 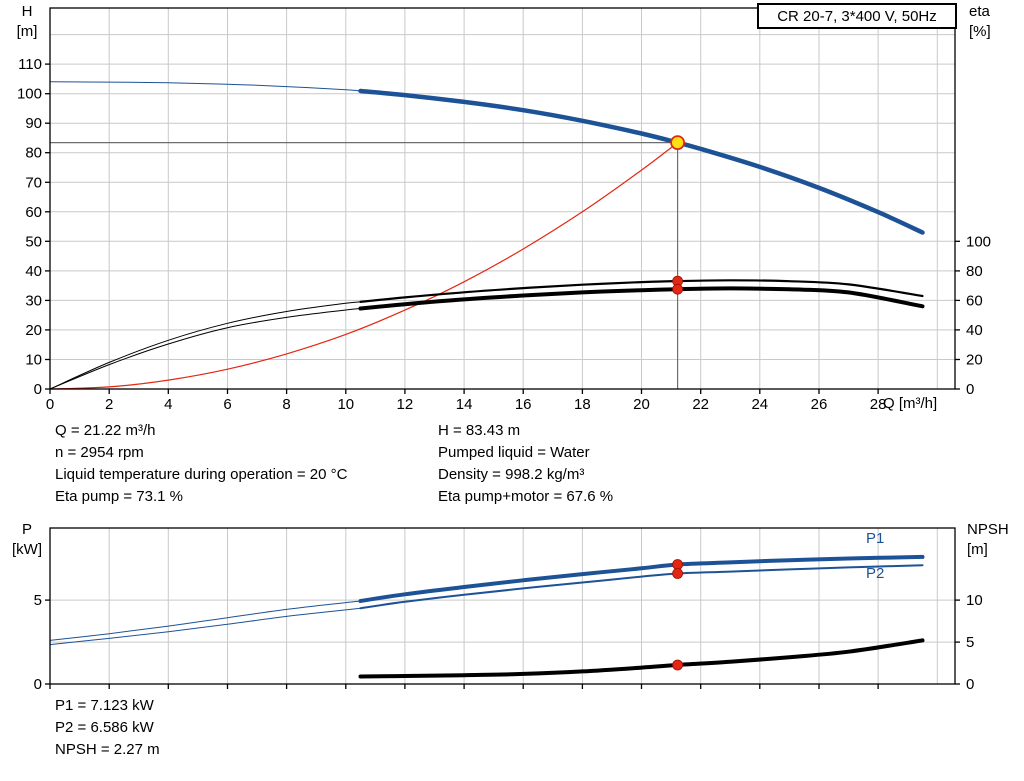 I want to click on tick-label: 12, so click(x=405, y=404).